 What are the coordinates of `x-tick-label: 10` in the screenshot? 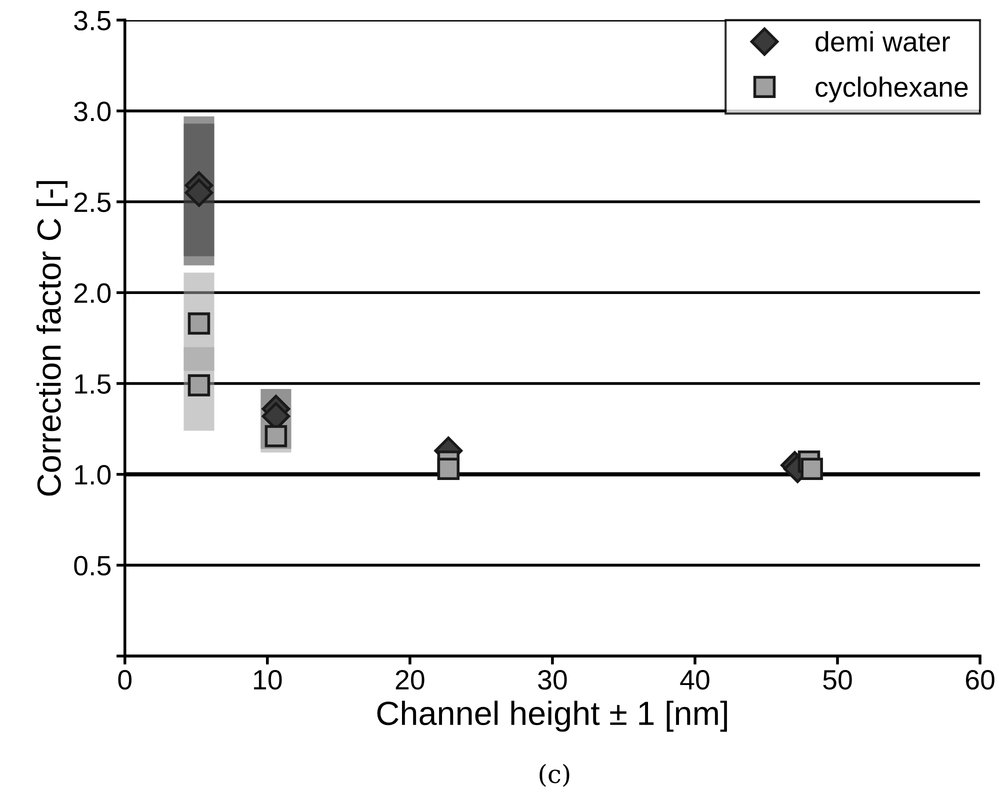 It's located at (268, 680).